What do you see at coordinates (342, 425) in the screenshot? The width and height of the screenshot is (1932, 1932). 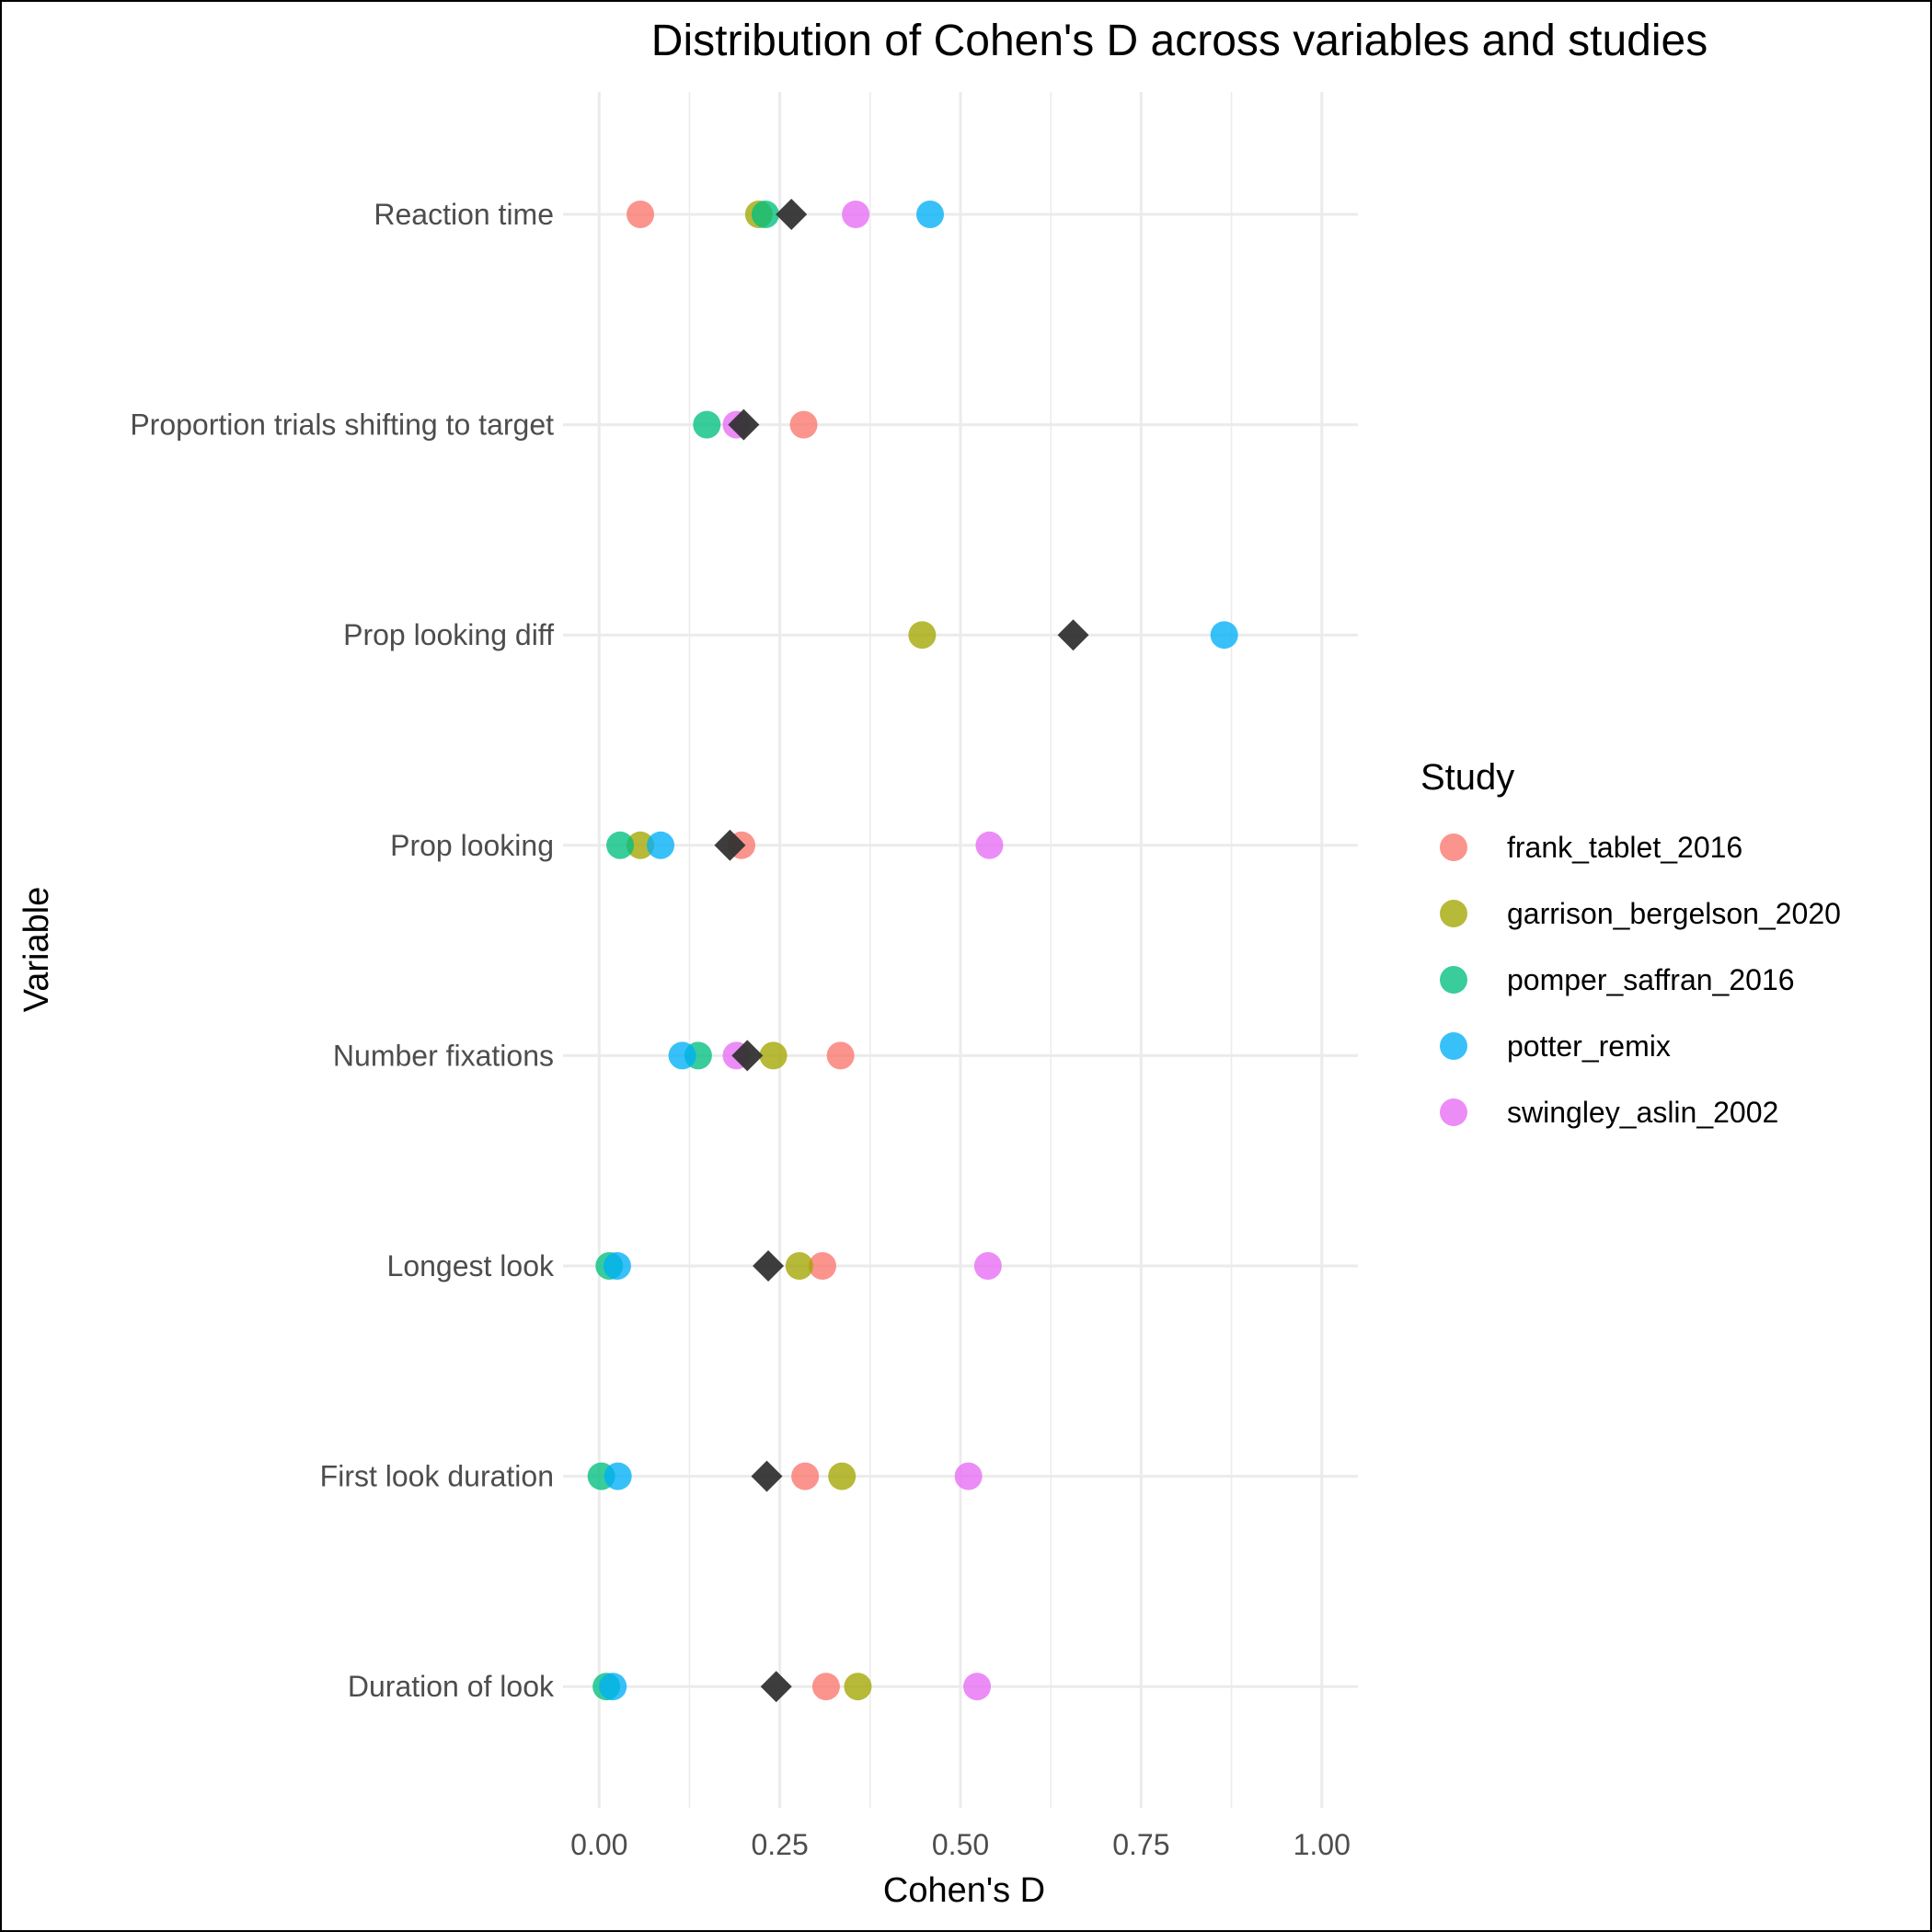 I see `y-tick-label: Proportion trials shifting to target` at bounding box center [342, 425].